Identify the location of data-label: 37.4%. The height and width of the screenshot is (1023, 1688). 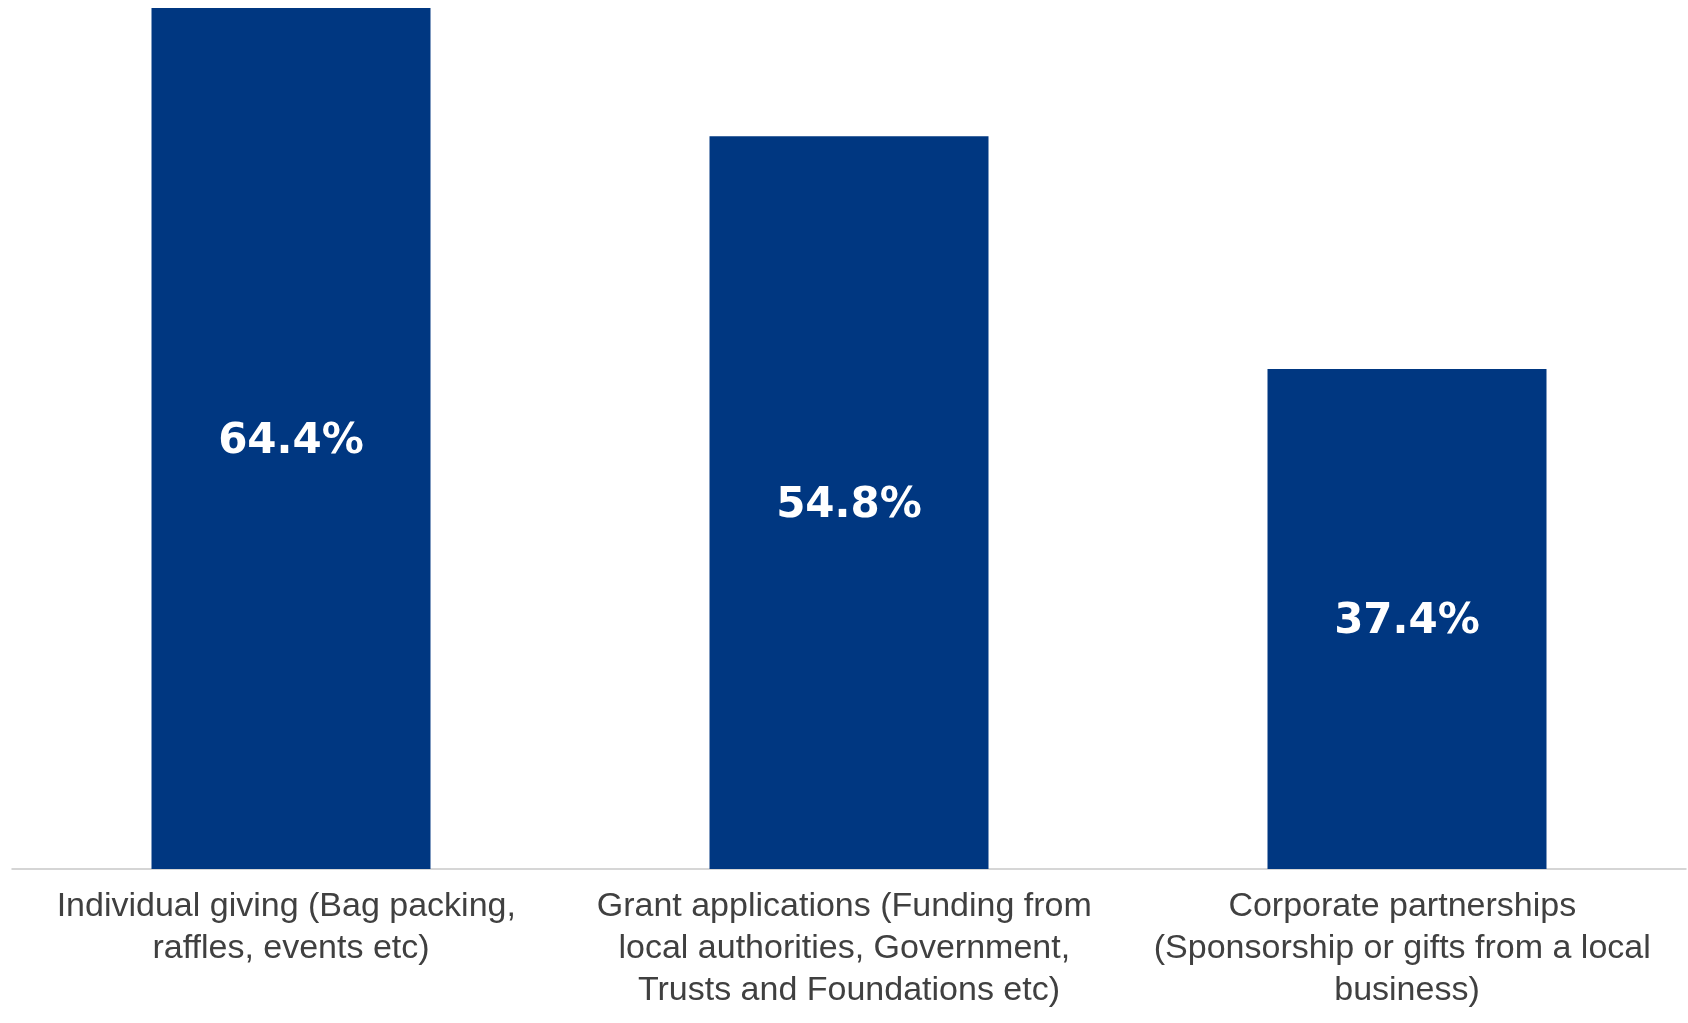
(1407, 619).